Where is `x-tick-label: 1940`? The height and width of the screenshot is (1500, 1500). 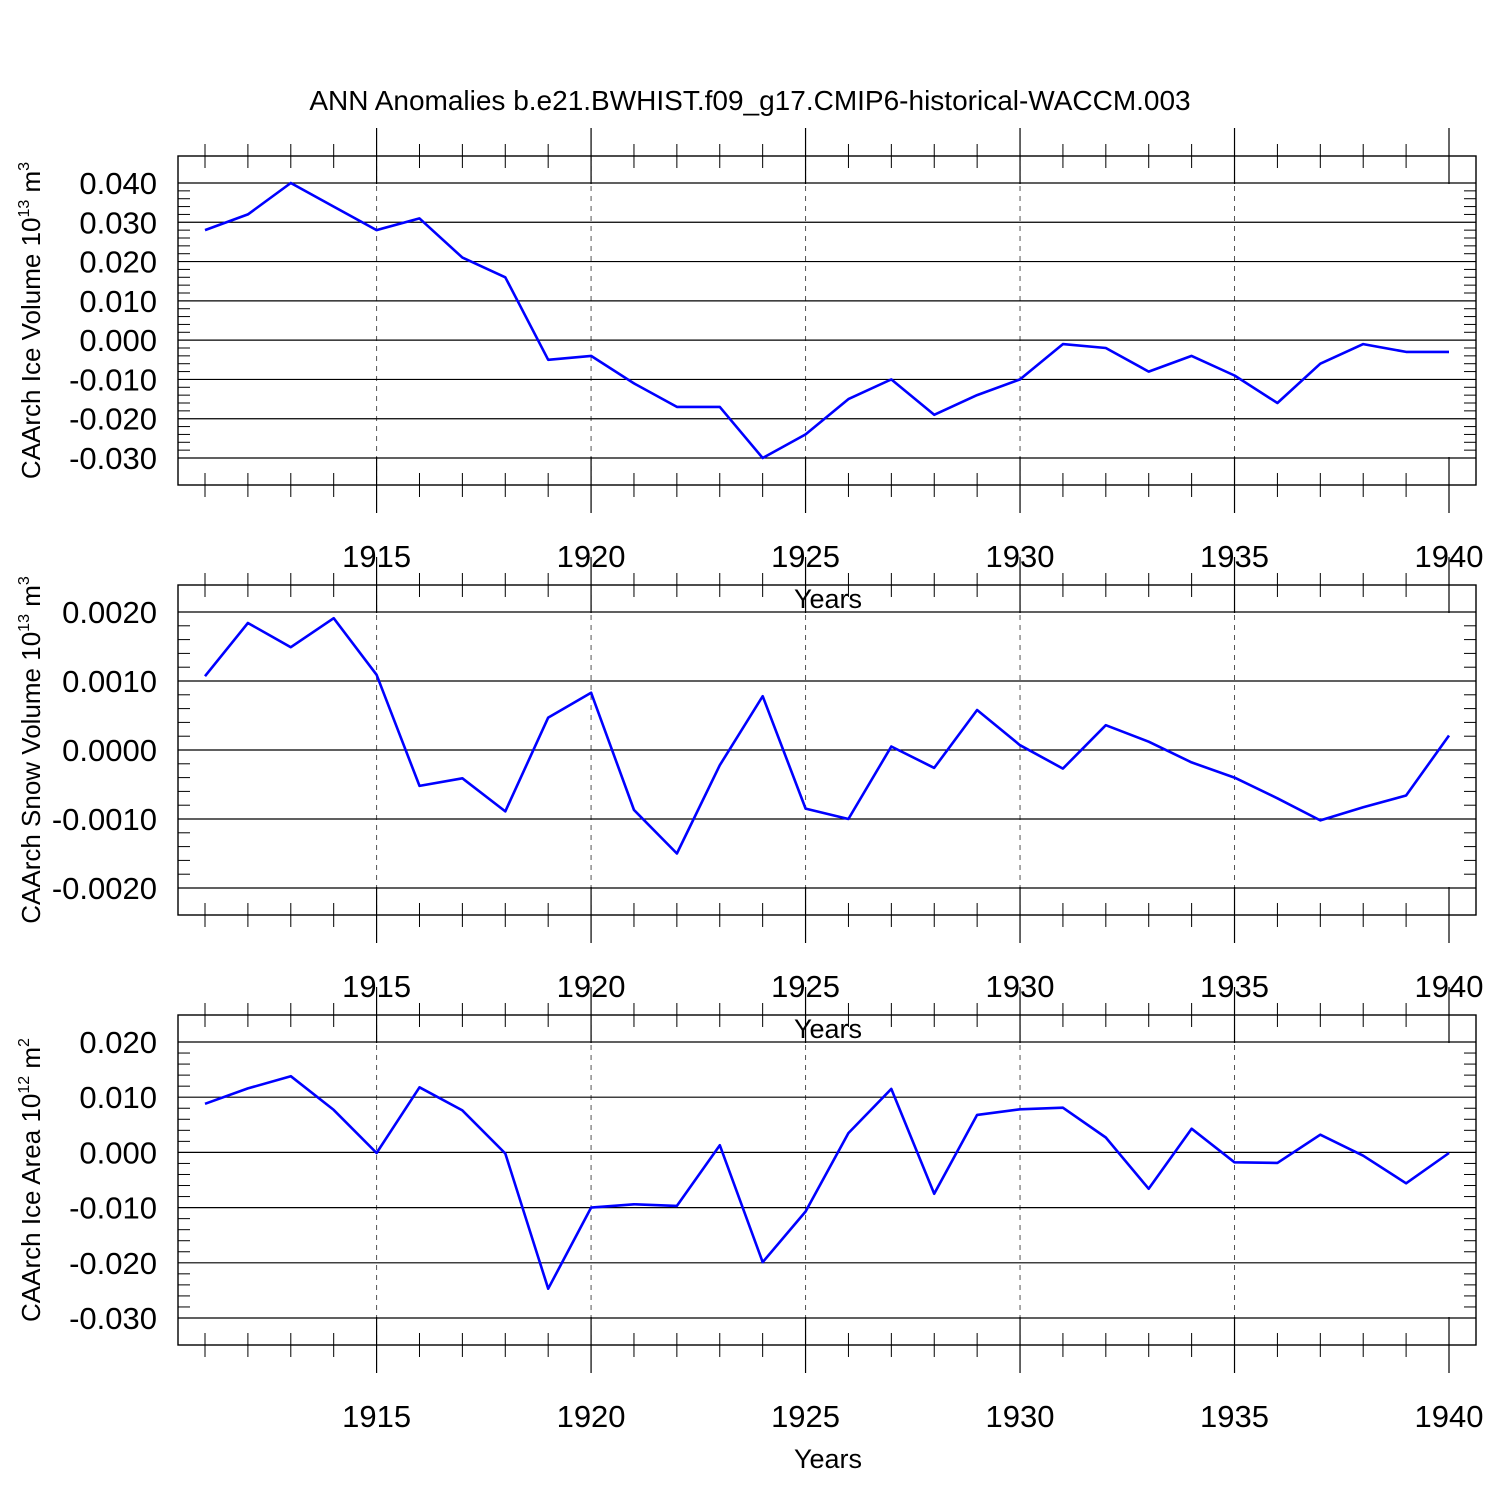
x-tick-label: 1940 is located at coordinates (1449, 1416).